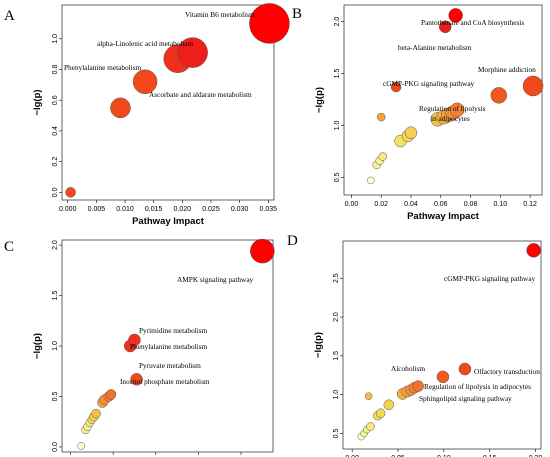 The height and width of the screenshot is (457, 550). What do you see at coordinates (170, 365) in the screenshot?
I see `annotation-label: Pyruvate metabolism` at bounding box center [170, 365].